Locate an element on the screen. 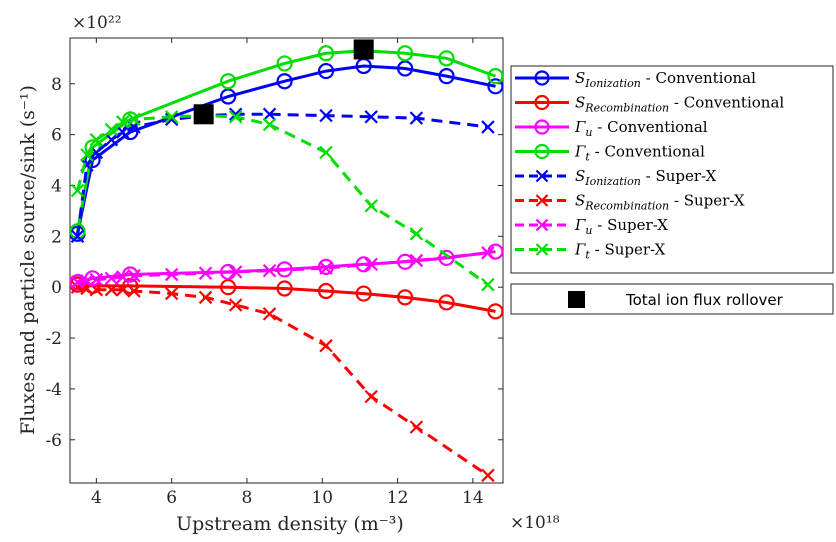  x-tick-label: 10 is located at coordinates (322, 498).